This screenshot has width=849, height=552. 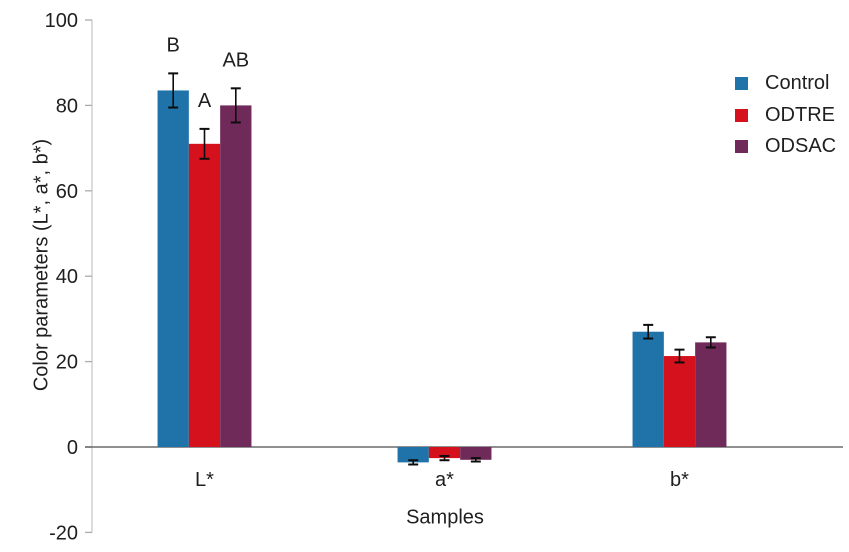 What do you see at coordinates (444, 453) in the screenshot?
I see `bar-odtre-a` at bounding box center [444, 453].